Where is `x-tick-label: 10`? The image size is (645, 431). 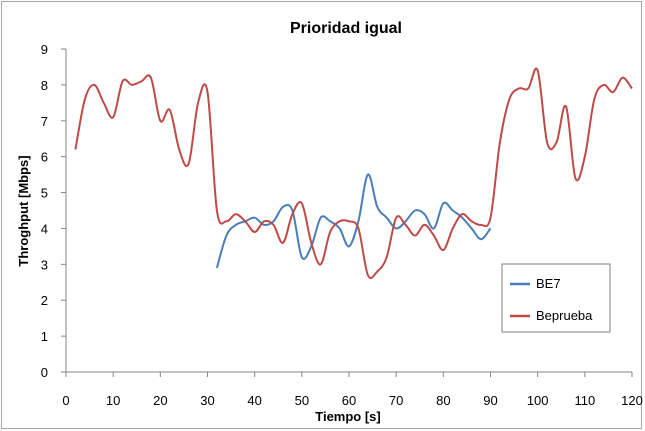
x-tick-label: 10 is located at coordinates (113, 400).